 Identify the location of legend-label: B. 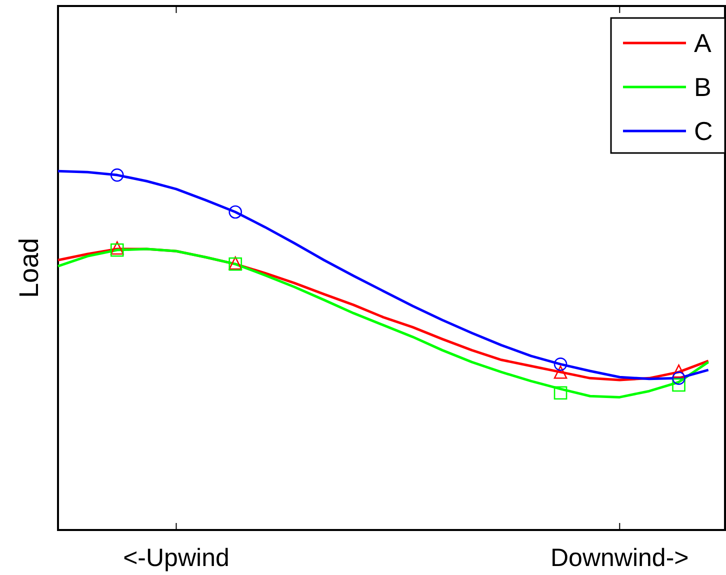
(703, 87).